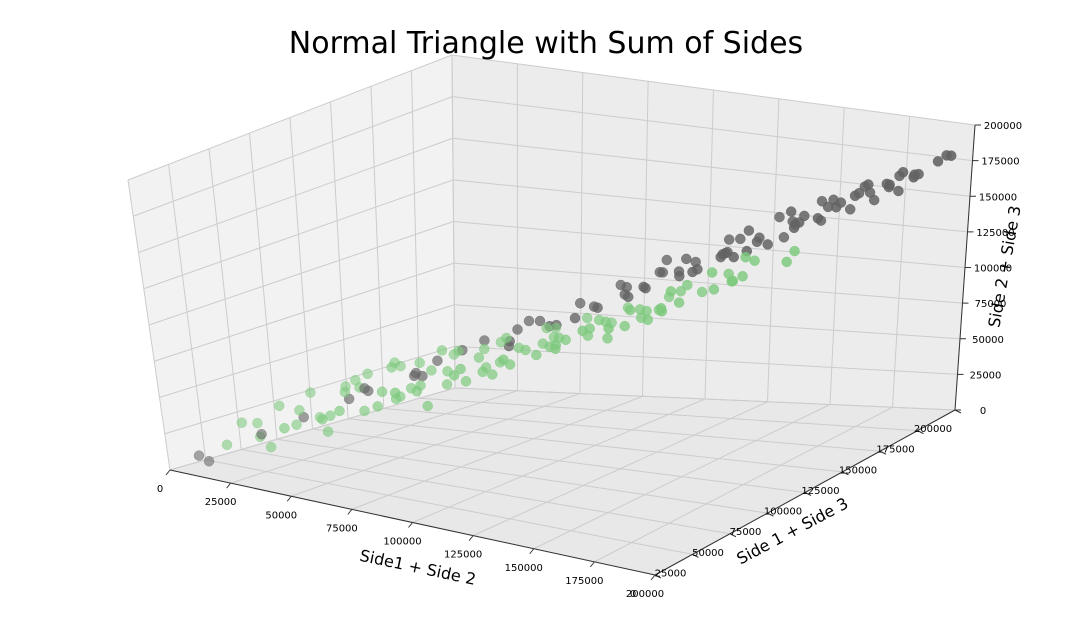 The width and height of the screenshot is (1092, 620). What do you see at coordinates (988, 340) in the screenshot?
I see `z-tick-label: 50000` at bounding box center [988, 340].